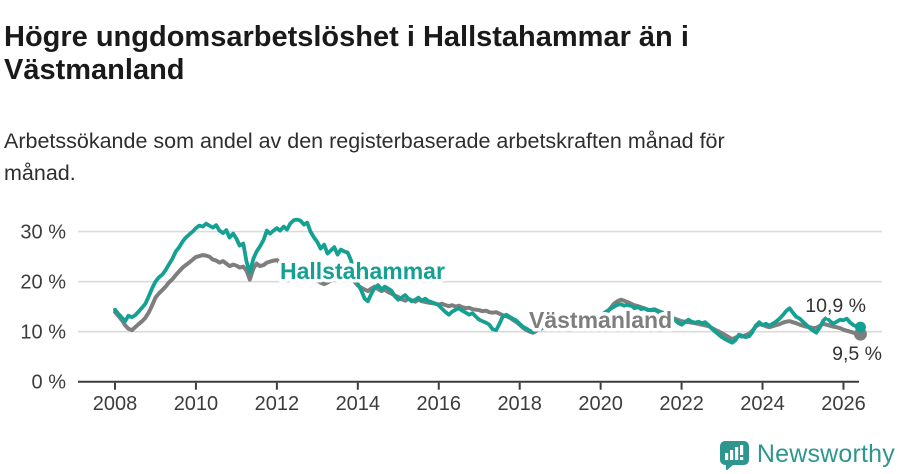  I want to click on y-axis-label-20-percent: 20 %, so click(43, 283).